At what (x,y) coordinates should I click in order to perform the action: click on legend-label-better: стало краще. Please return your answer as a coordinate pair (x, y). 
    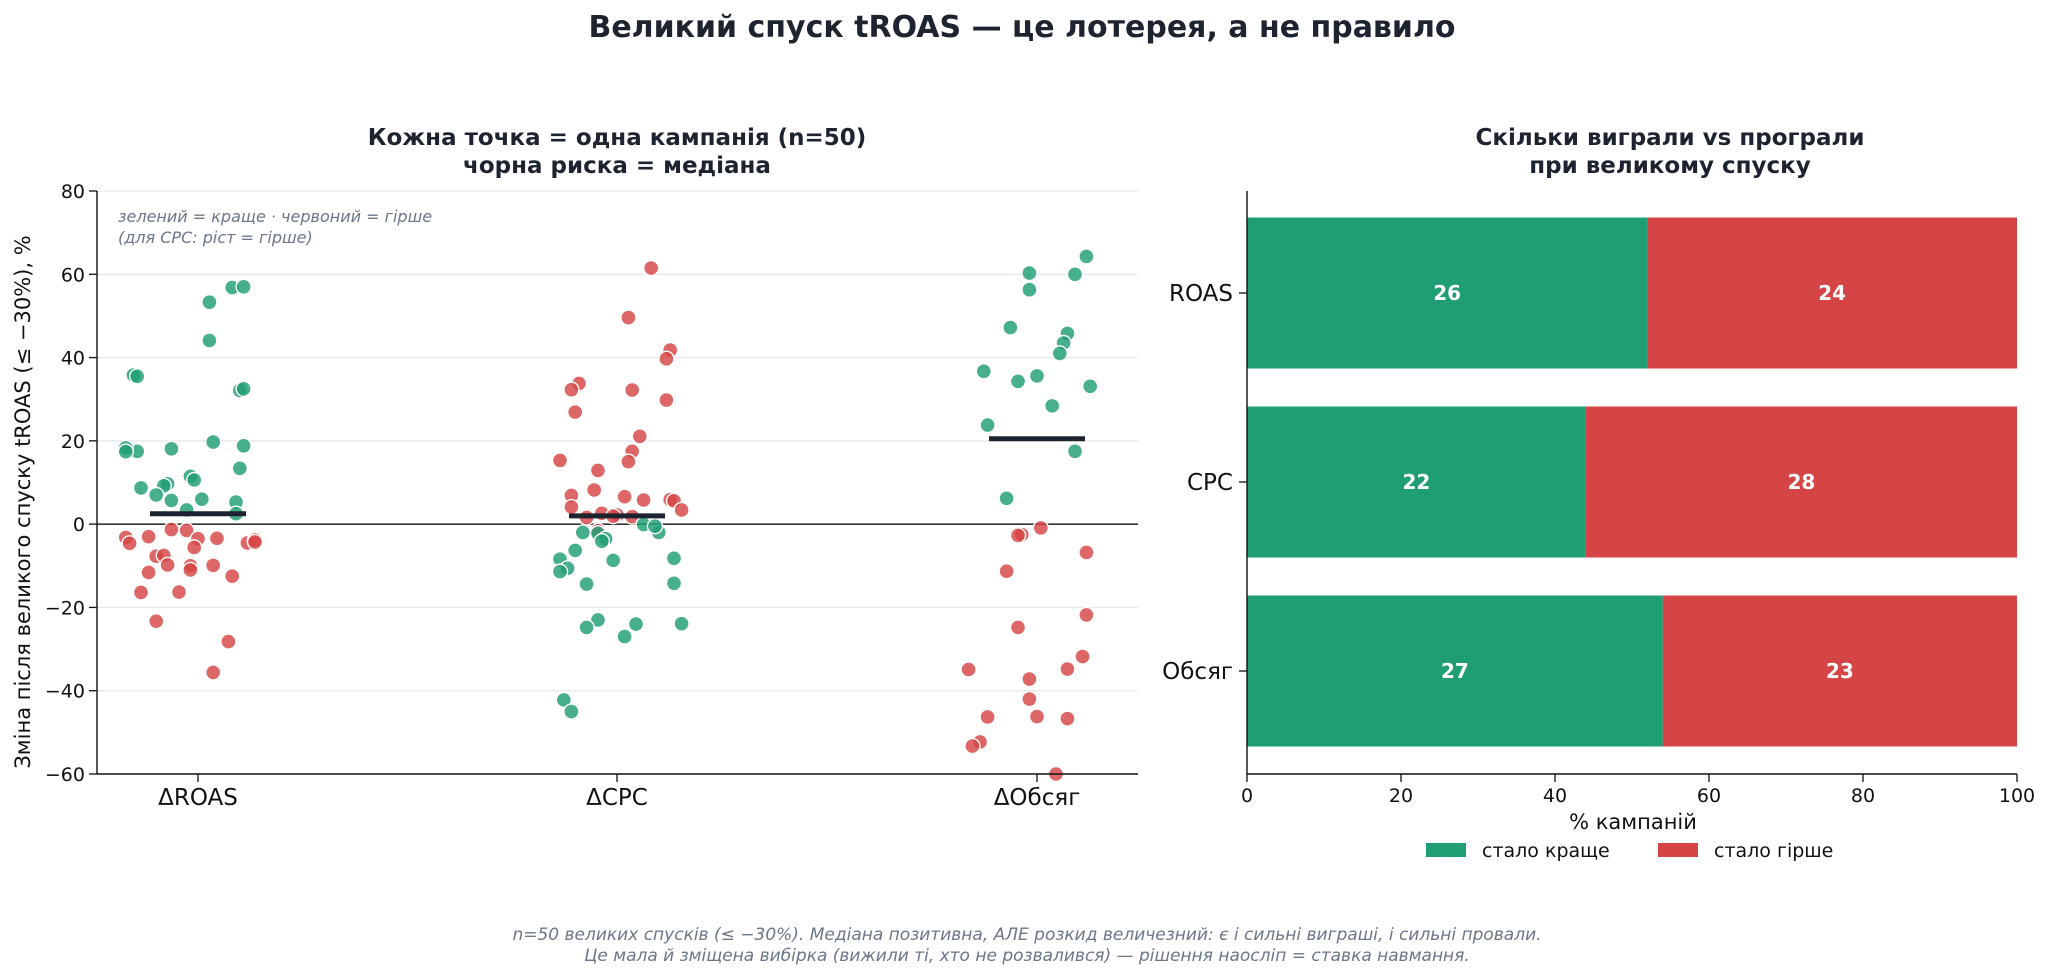
    Looking at the image, I should click on (1546, 851).